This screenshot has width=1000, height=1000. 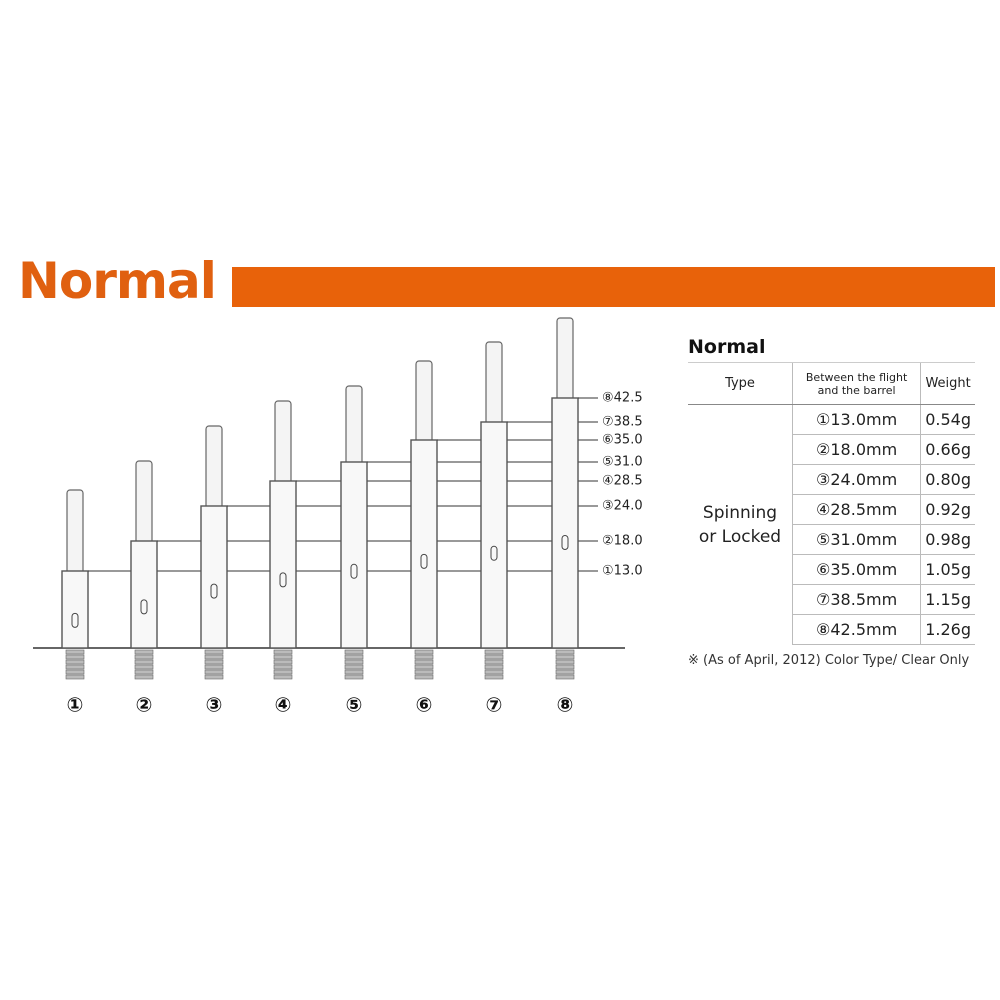 I want to click on length-label: ③24.0, so click(x=622, y=506).